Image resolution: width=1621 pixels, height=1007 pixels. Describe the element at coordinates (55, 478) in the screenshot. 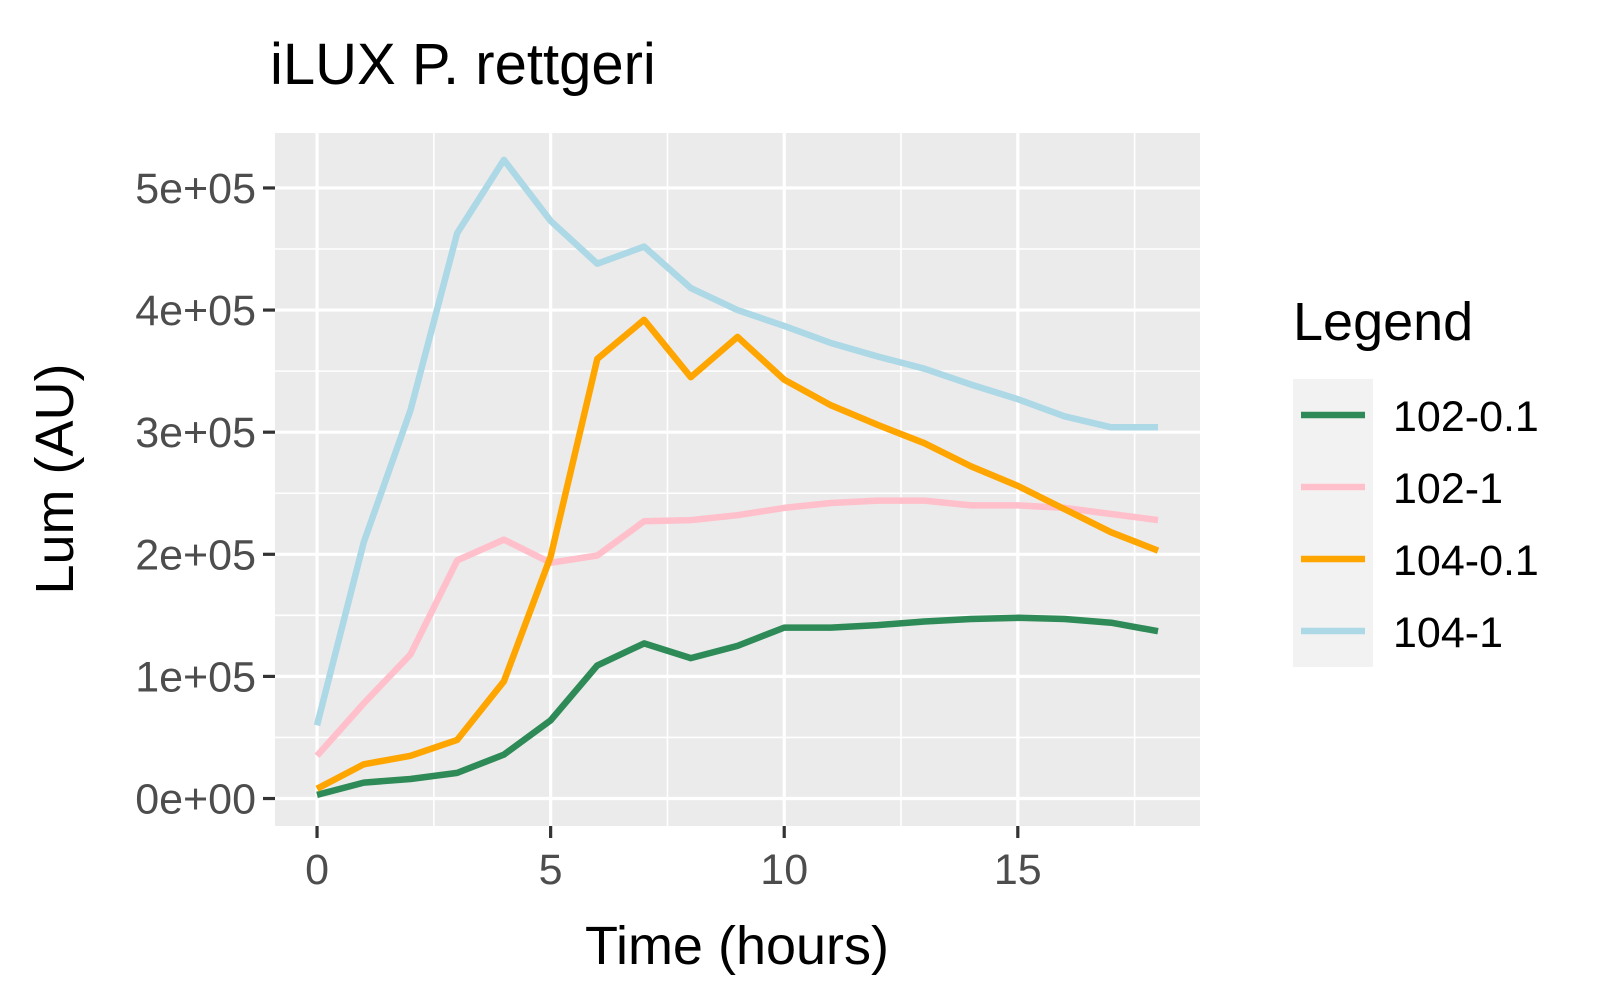

I see `y-axis-label: Lum (AU)` at that location.